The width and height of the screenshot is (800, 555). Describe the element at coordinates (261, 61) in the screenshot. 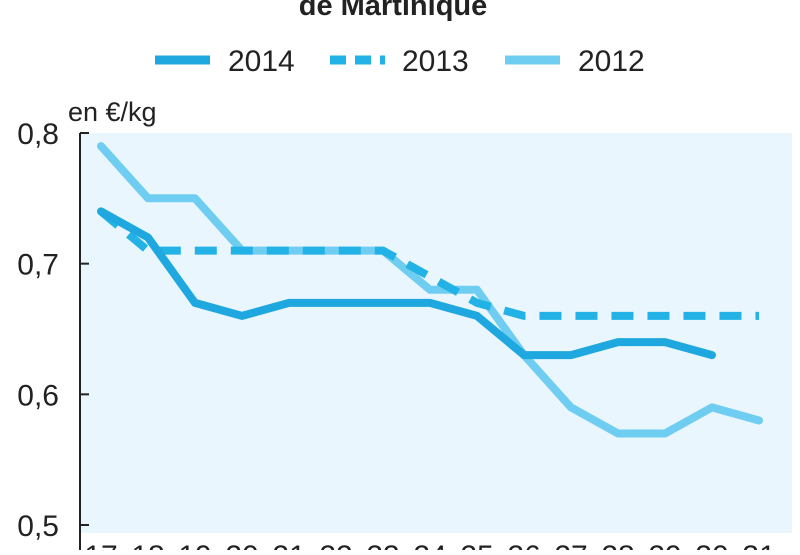

I see `legend-label-2014: 2014` at that location.